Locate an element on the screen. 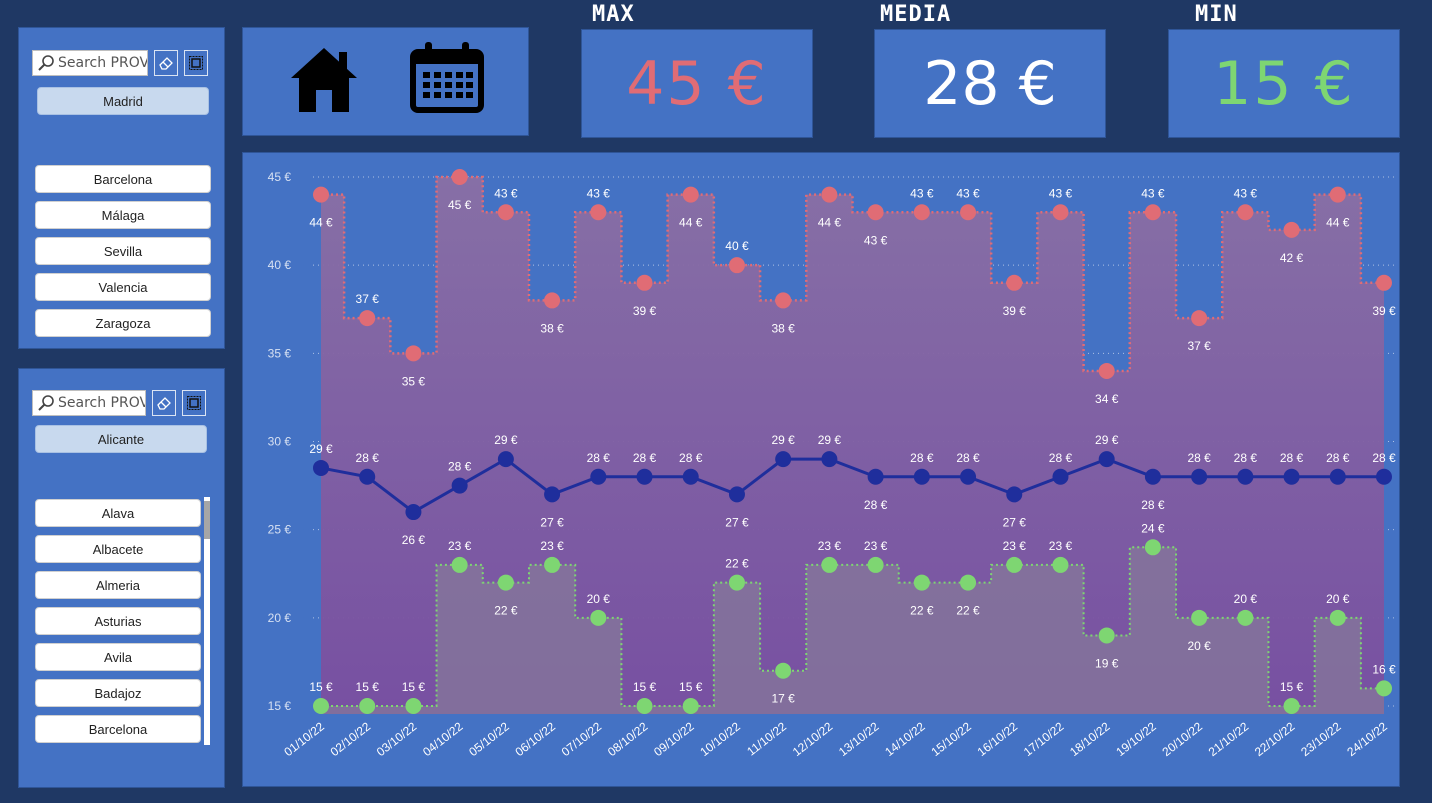 This screenshot has height=803, width=1432. media-data-label: 26 € is located at coordinates (414, 540).